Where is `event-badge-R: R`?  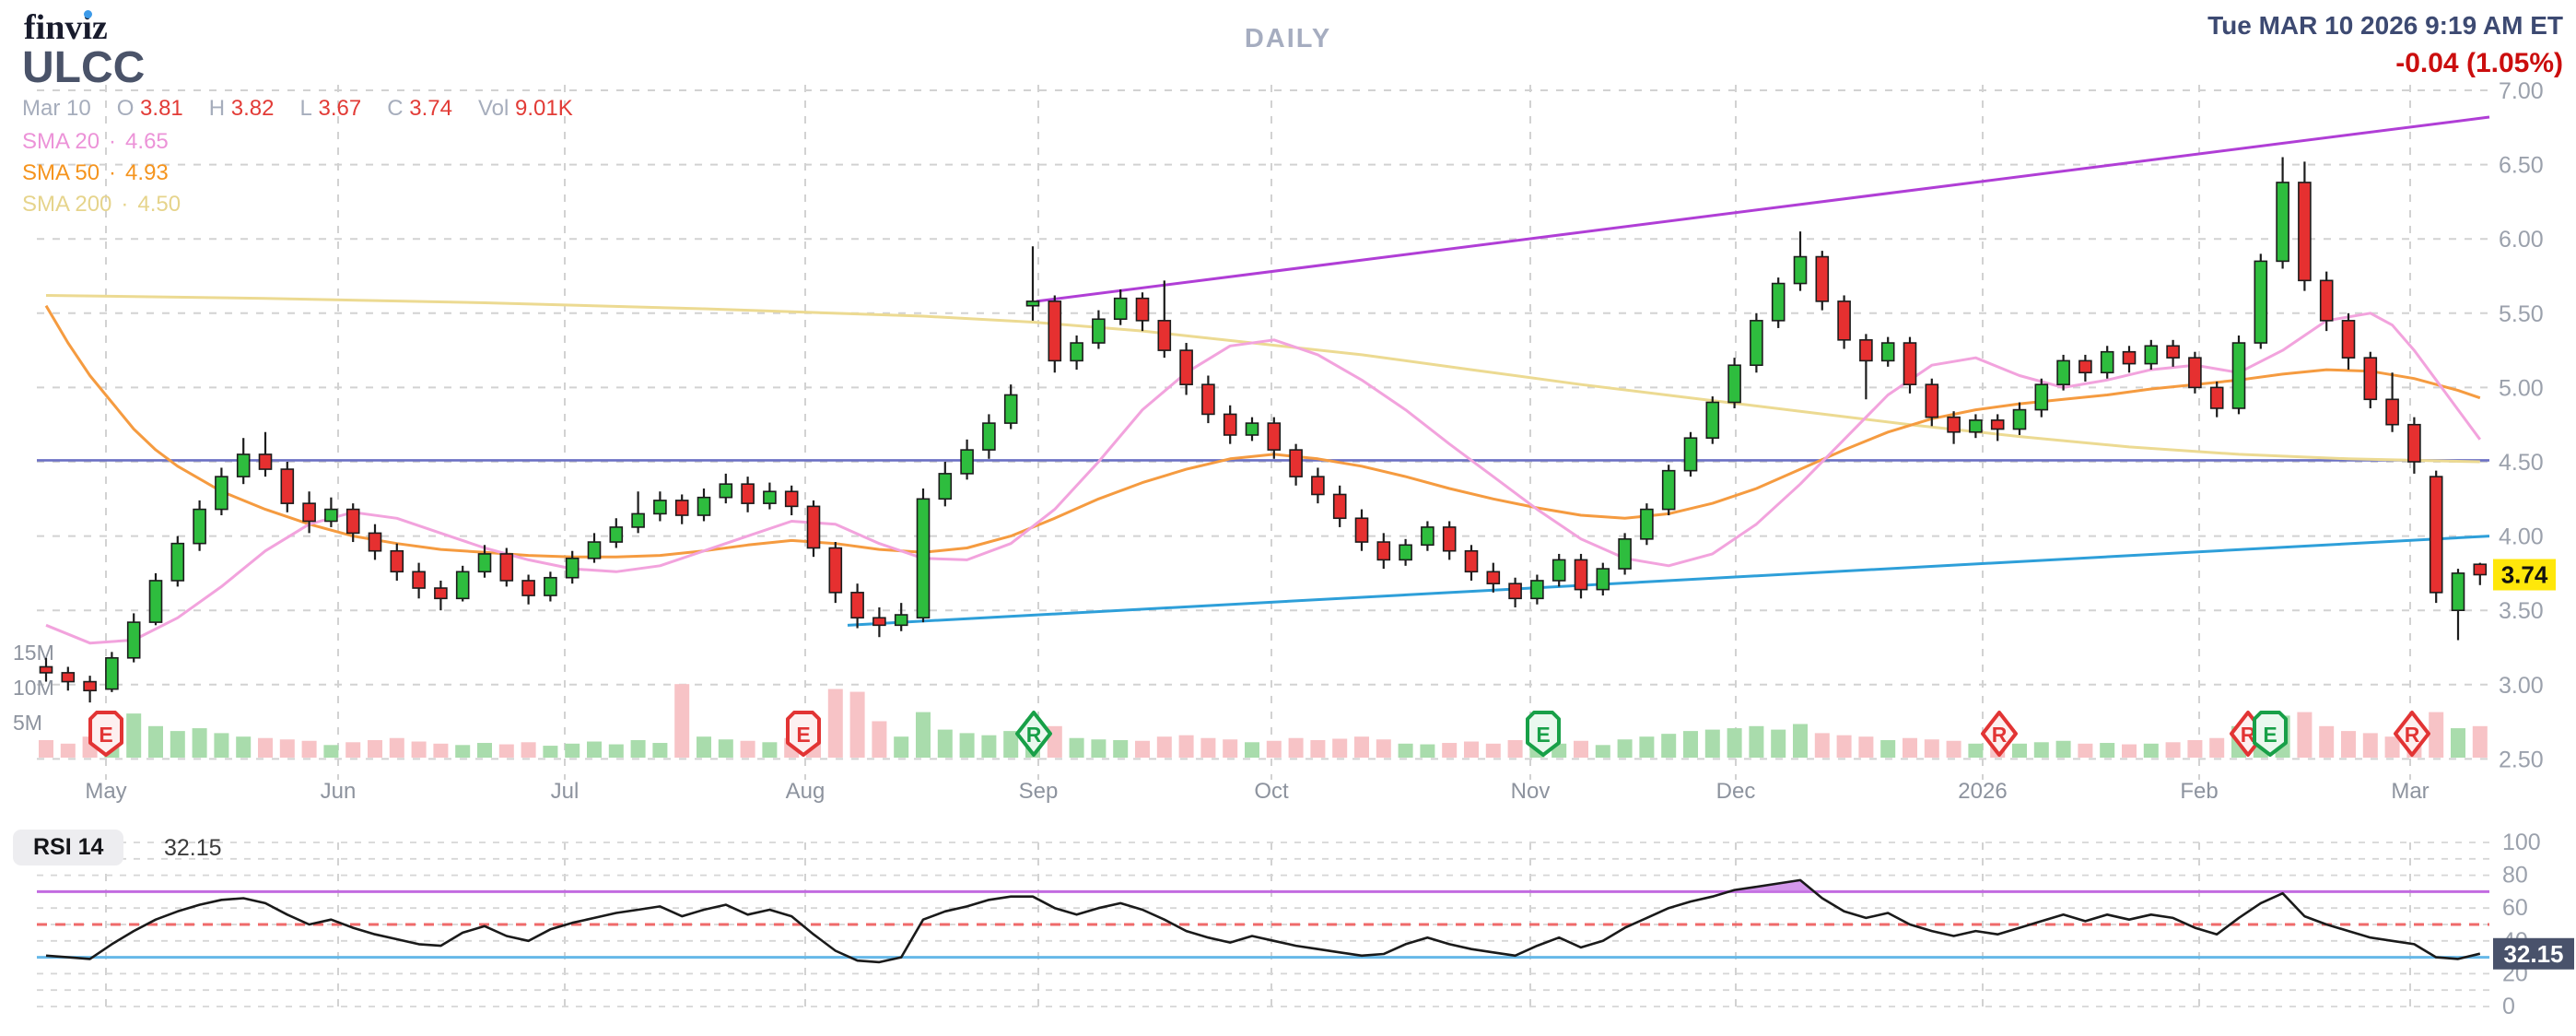
event-badge-R: R is located at coordinates (2000, 734).